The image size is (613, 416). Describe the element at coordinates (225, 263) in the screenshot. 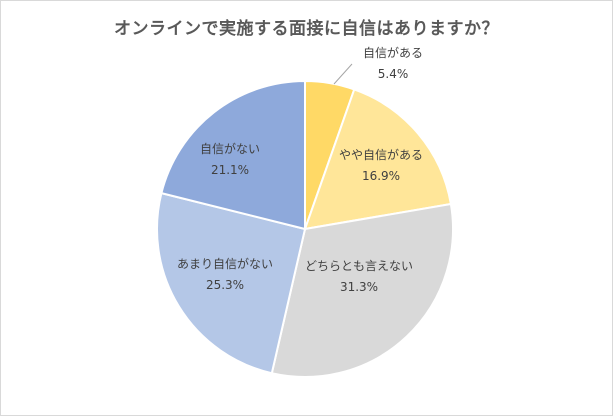

I see `slice-label: あまり自信がない` at that location.